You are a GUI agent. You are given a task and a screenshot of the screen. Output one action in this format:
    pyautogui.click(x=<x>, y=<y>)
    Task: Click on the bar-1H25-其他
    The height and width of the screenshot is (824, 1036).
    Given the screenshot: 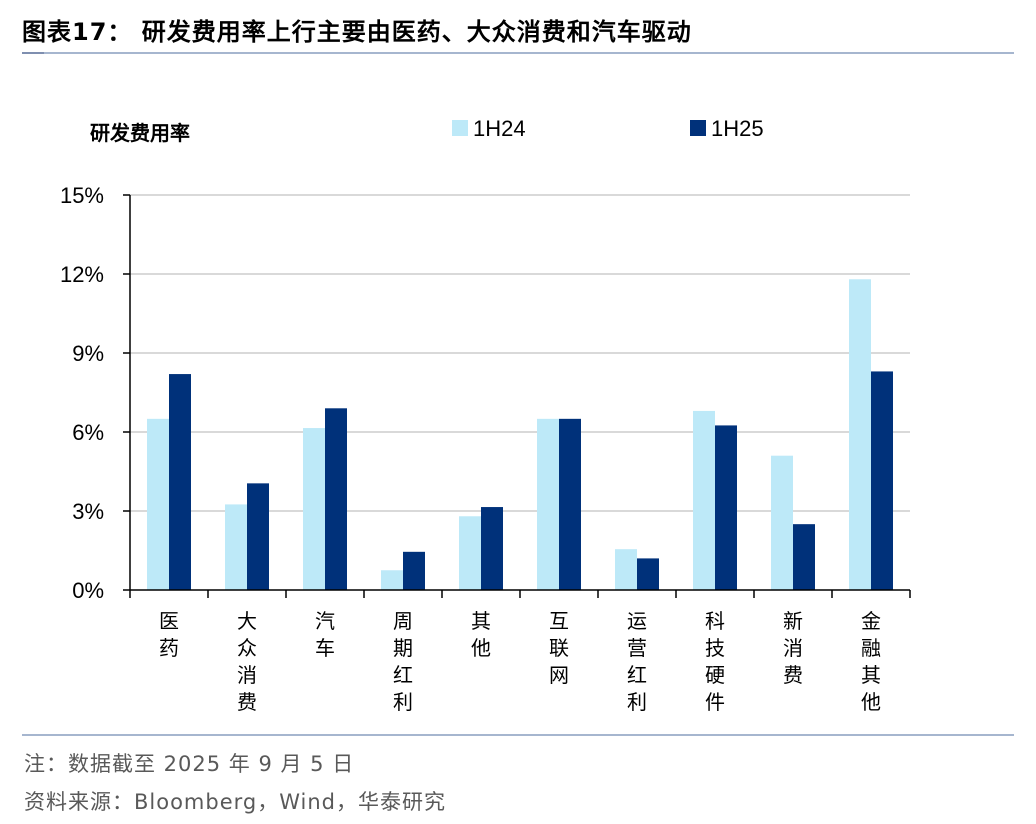 What is the action you would take?
    pyautogui.click(x=492, y=548)
    